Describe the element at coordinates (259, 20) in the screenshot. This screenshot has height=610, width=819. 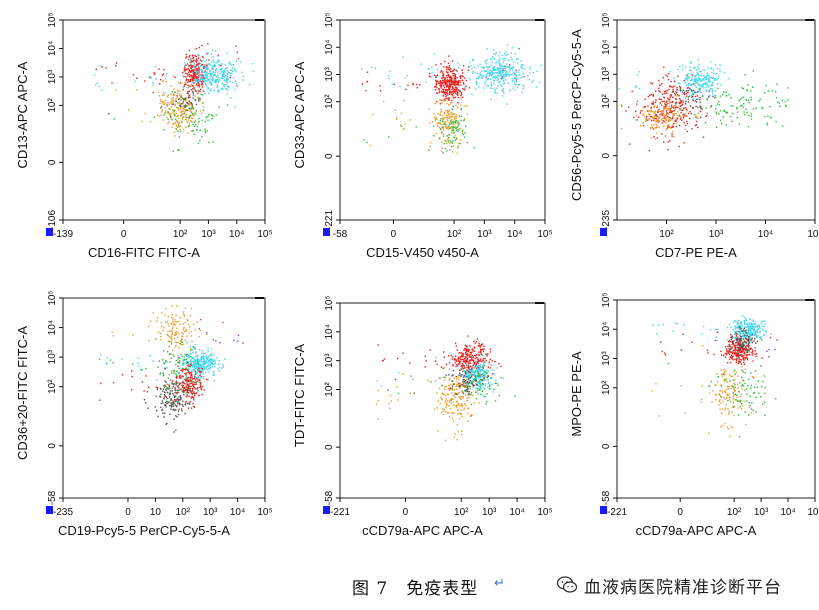
I see `range-marker` at that location.